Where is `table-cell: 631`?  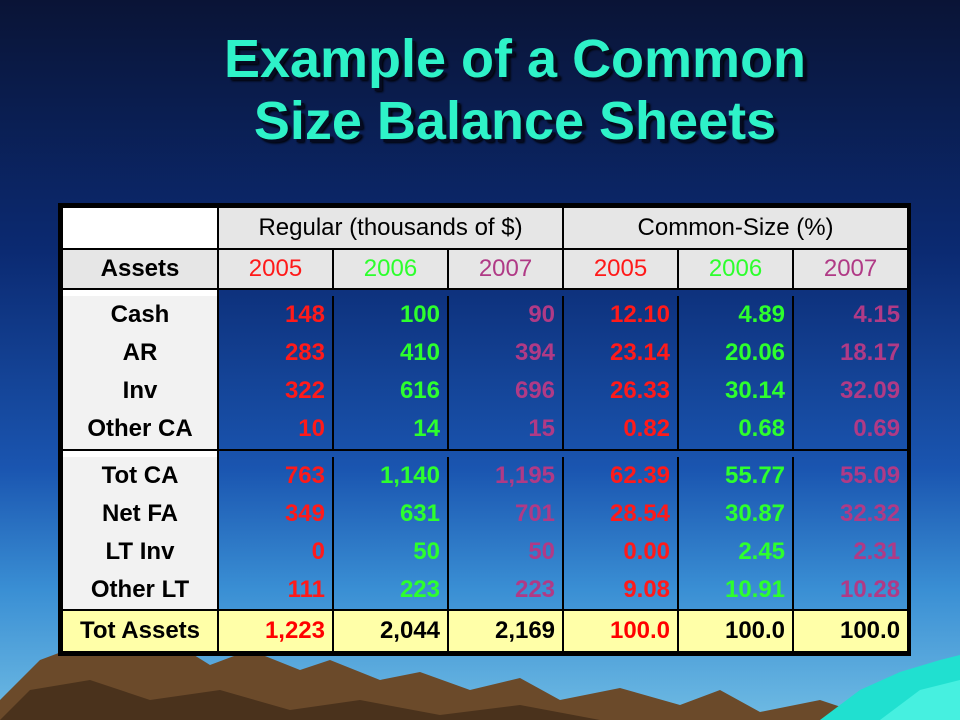 table-cell: 631 is located at coordinates (390, 513).